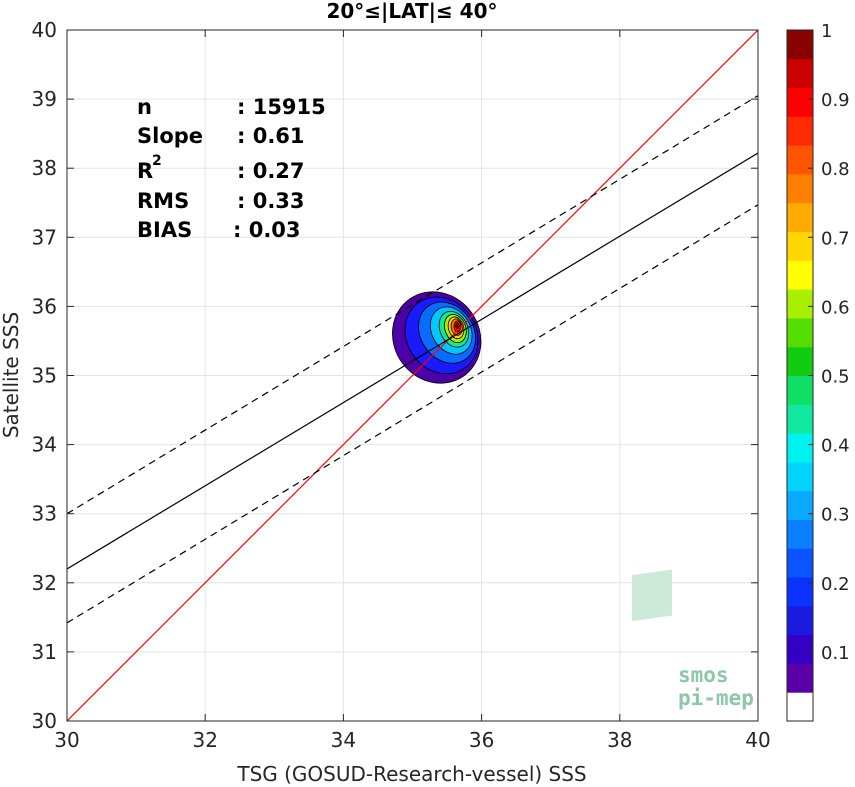 This screenshot has height=787, width=855. I want to click on colorbar-tick-label: 1, so click(826, 31).